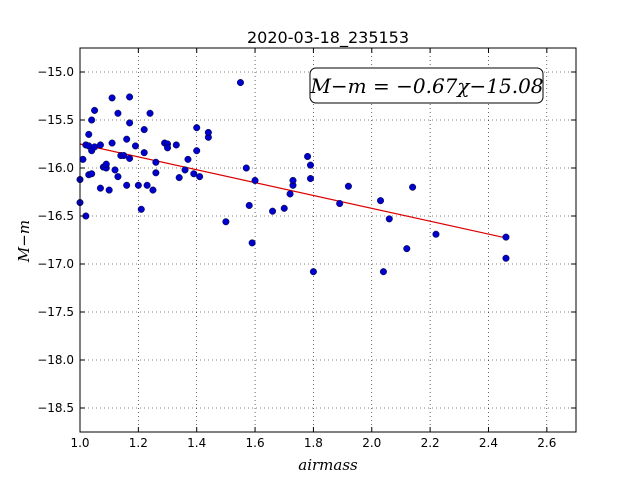 The image size is (640, 480). Describe the element at coordinates (328, 465) in the screenshot. I see `x-axis-label: airmass` at that location.